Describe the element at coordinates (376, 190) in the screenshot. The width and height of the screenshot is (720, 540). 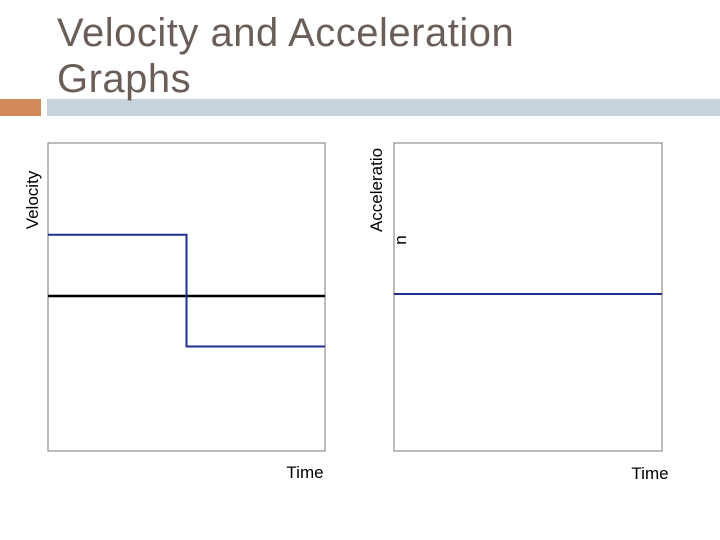
I see `acceleration-y-axis-label-line1: Acceleratio` at that location.